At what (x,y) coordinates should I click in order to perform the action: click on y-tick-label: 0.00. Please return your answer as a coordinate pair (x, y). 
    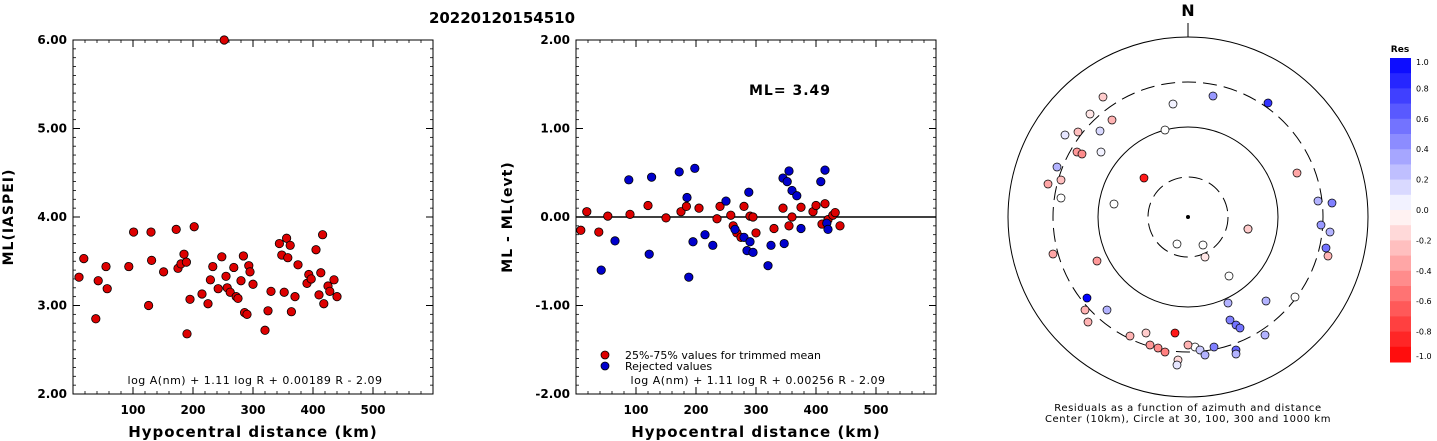
    Looking at the image, I should click on (555, 217).